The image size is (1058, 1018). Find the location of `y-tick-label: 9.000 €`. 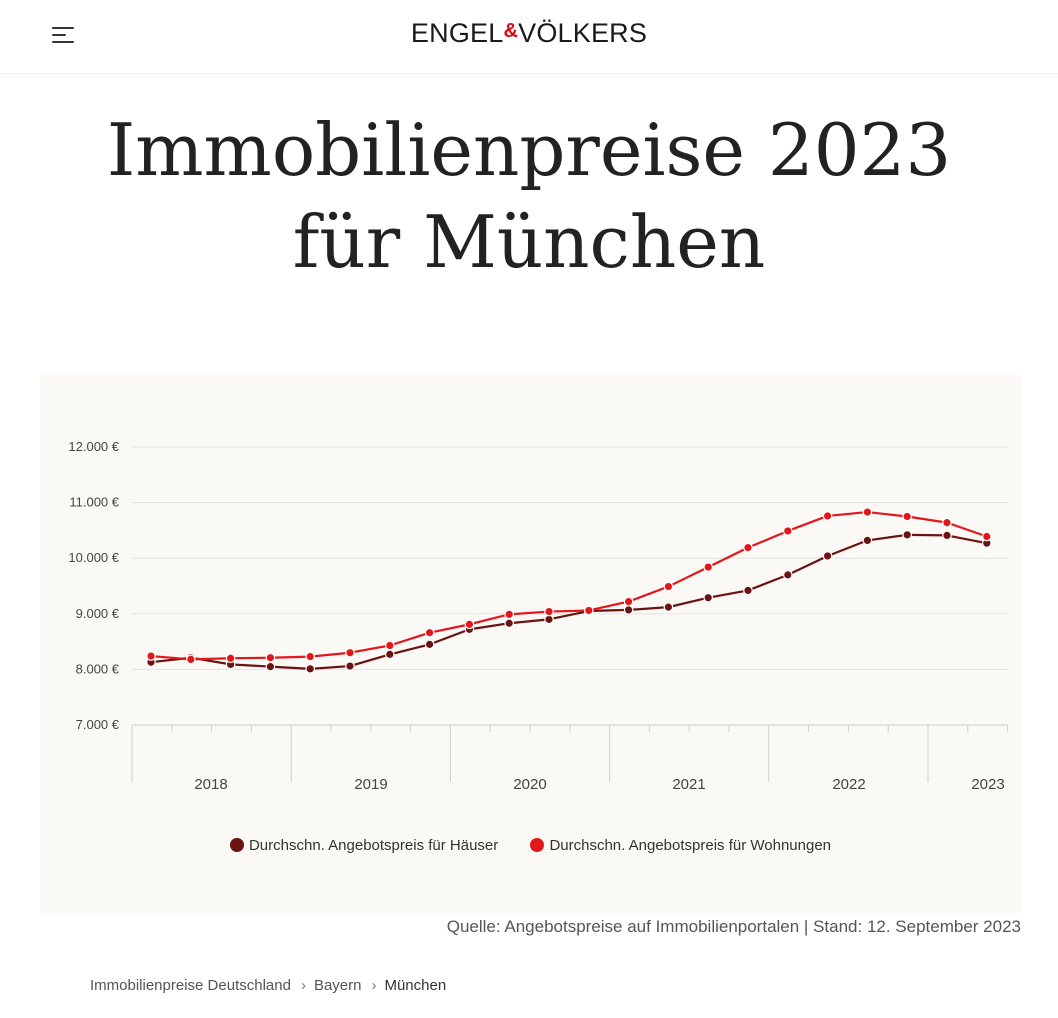

y-tick-label: 9.000 € is located at coordinates (98, 613).